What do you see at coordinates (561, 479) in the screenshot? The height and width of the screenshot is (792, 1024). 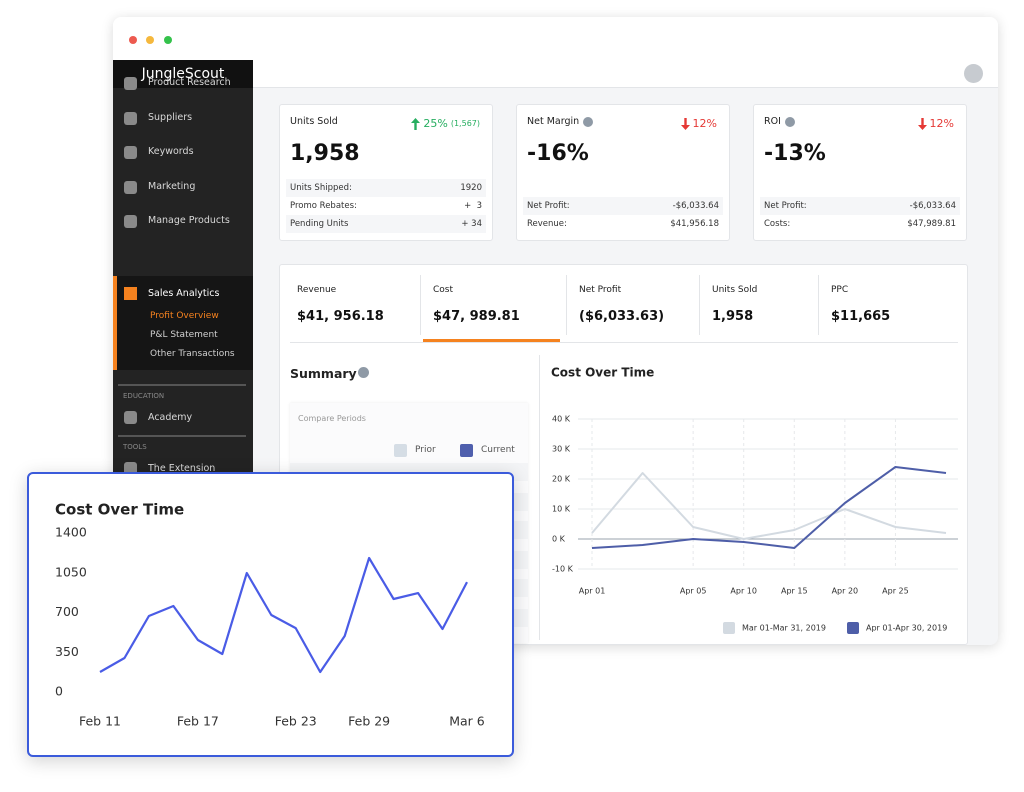 I see `y-tick-label: 20 K` at bounding box center [561, 479].